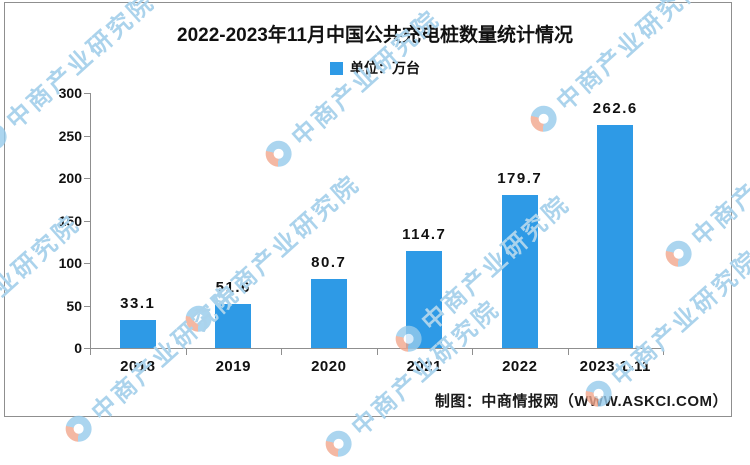 Image resolution: width=750 pixels, height=465 pixels. Describe the element at coordinates (70, 263) in the screenshot. I see `y-axis-label: 100` at that location.